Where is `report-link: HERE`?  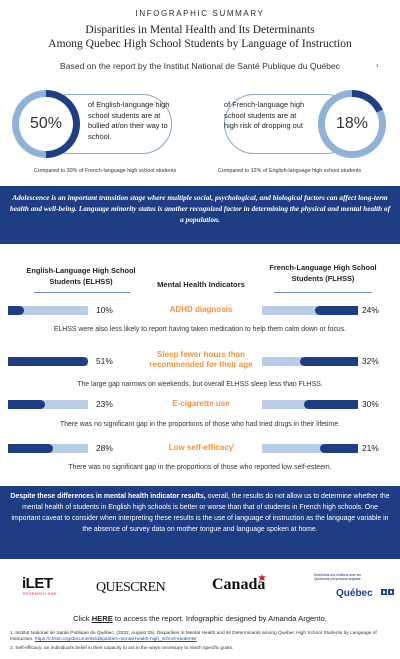
report-link: HERE is located at coordinates (102, 618).